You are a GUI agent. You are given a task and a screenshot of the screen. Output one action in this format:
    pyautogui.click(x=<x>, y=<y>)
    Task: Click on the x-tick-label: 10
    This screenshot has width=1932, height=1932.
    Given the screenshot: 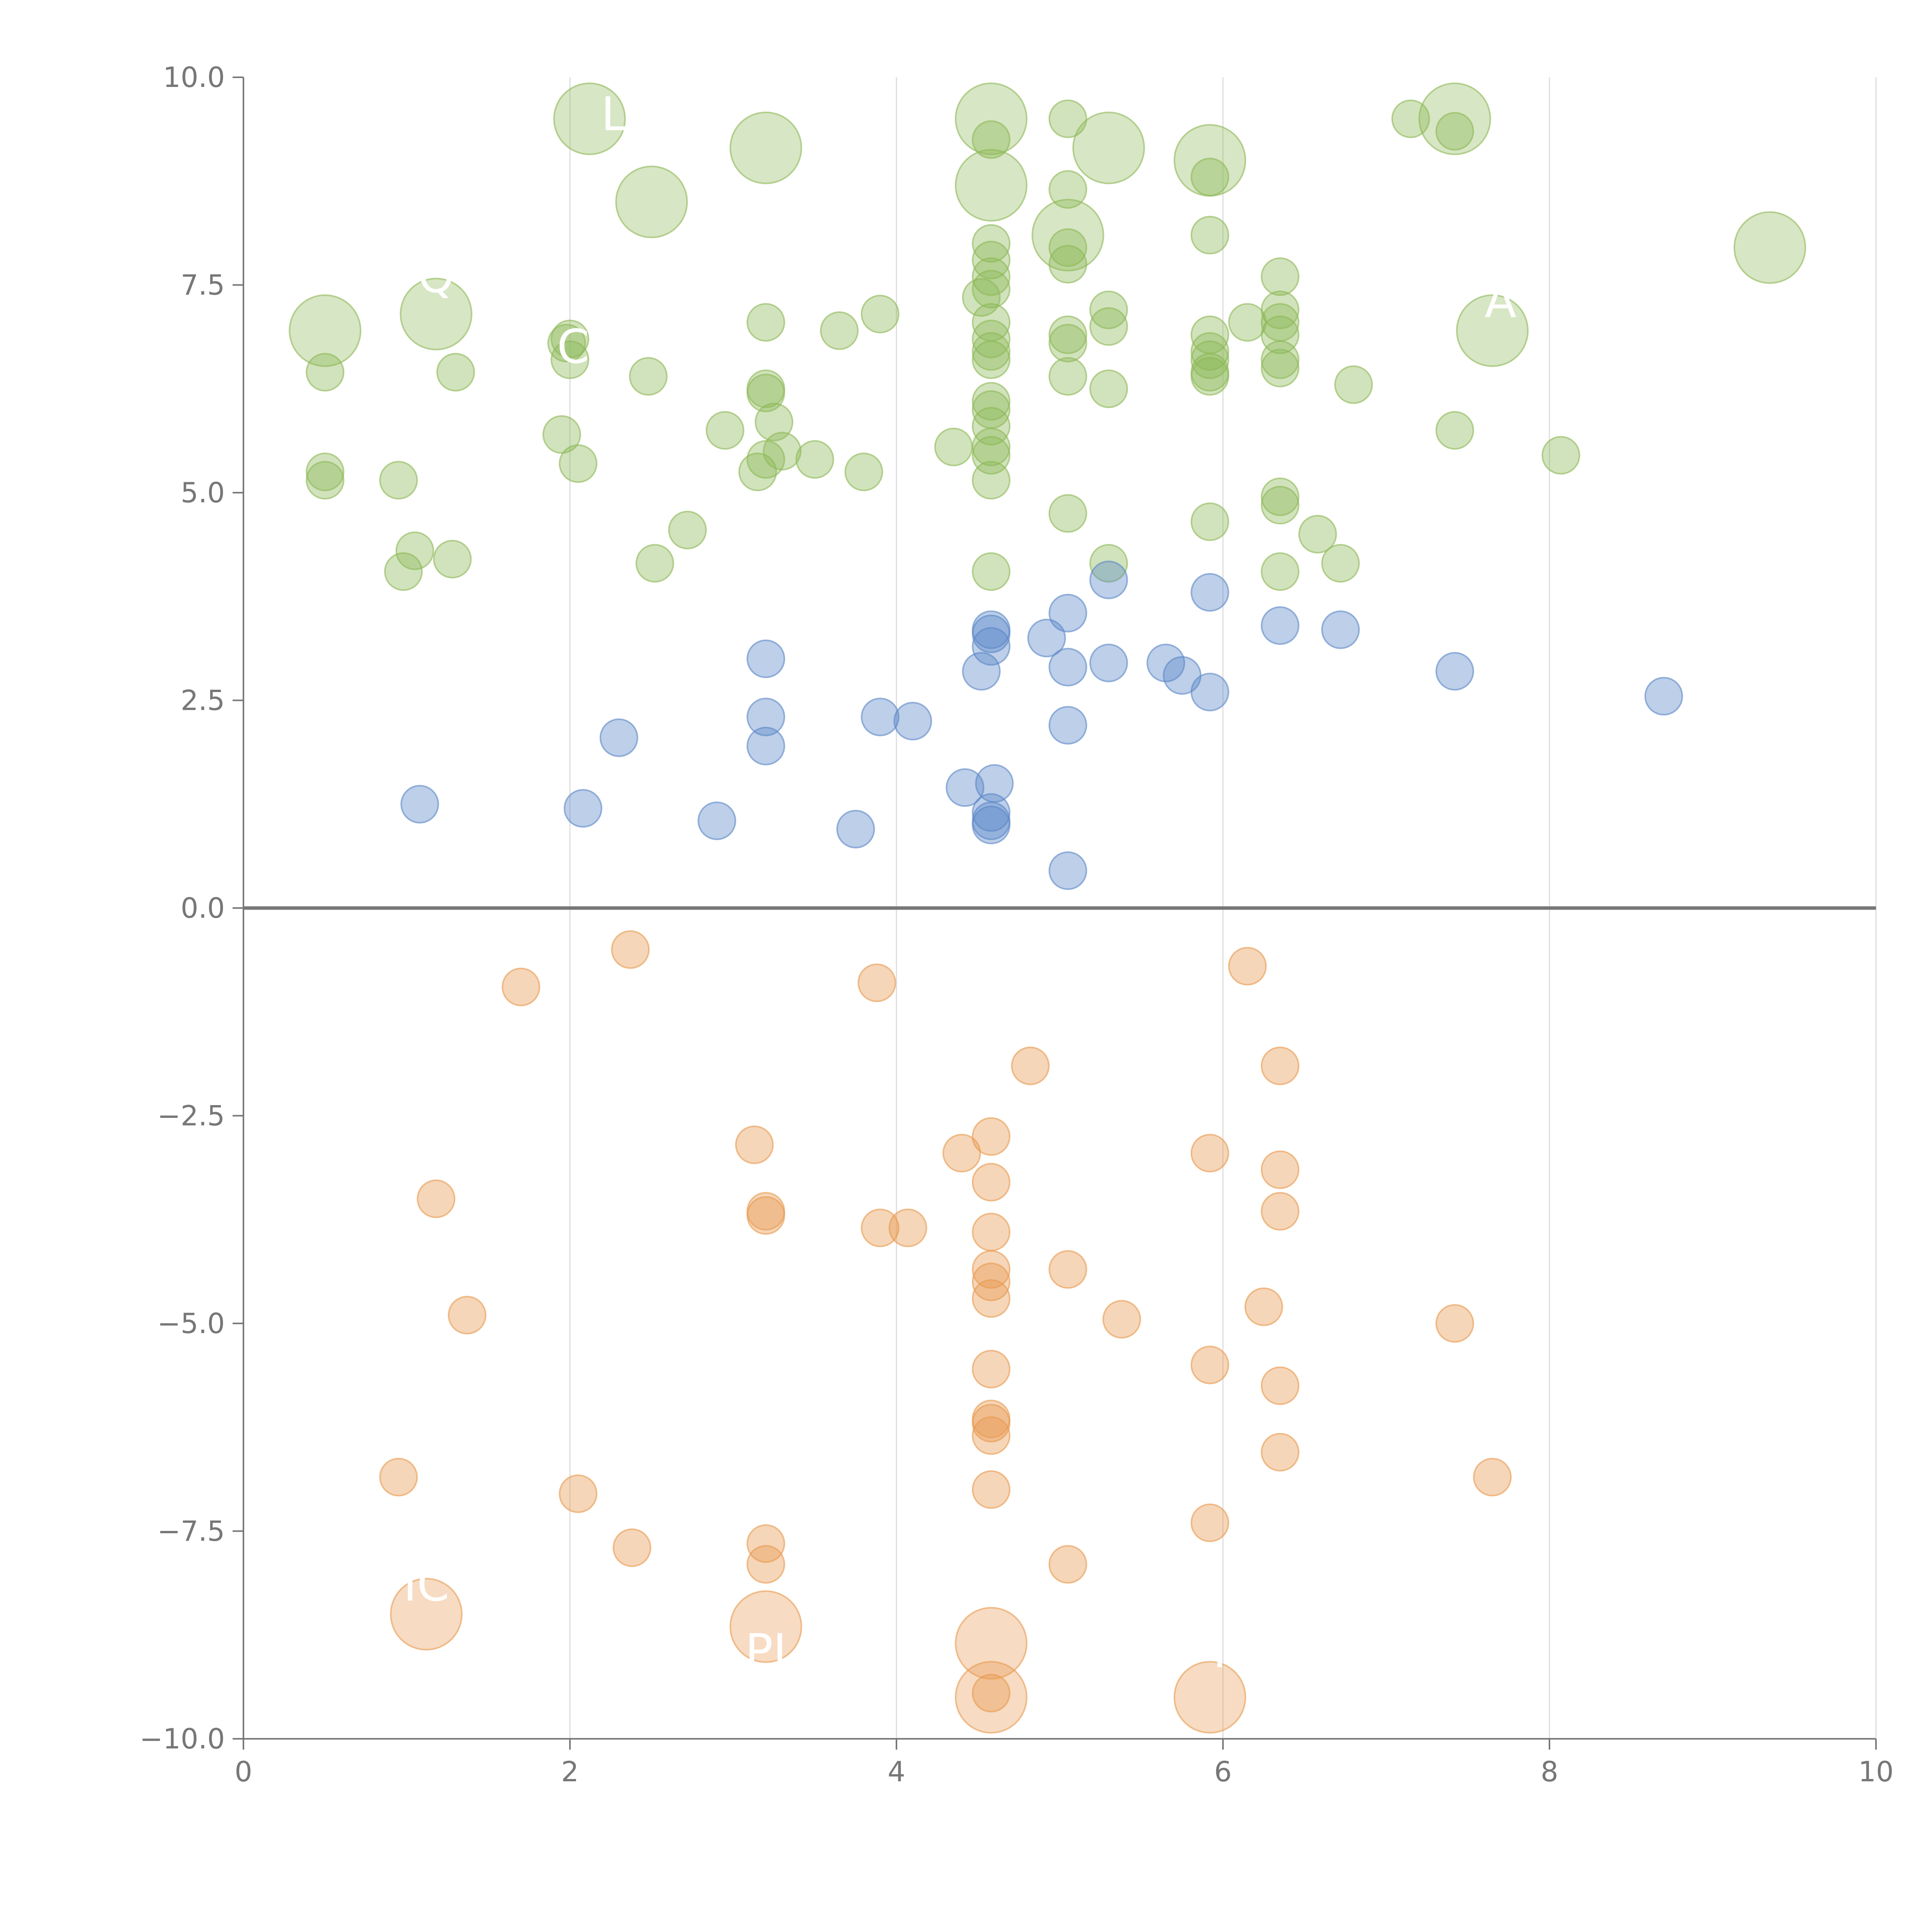 What is the action you would take?
    pyautogui.click(x=1876, y=1771)
    